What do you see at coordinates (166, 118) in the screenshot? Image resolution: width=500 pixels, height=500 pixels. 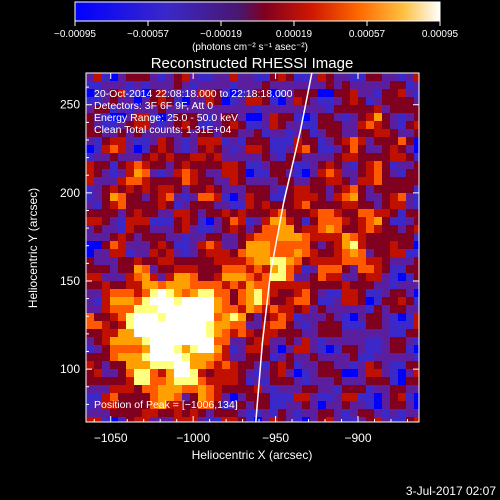 I see `info-line-energy: Energy Range: 25.0 - 50.0 keV` at bounding box center [166, 118].